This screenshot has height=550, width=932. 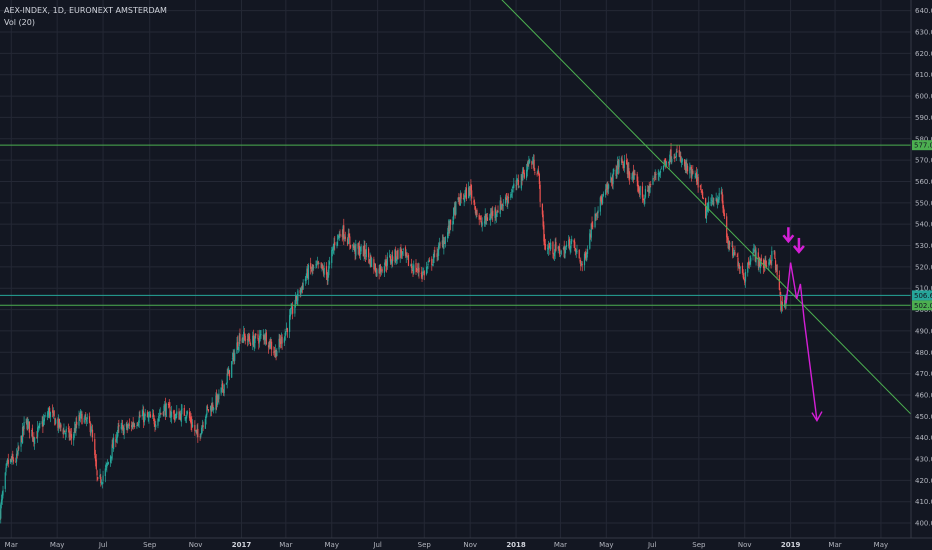 What do you see at coordinates (19, 22) in the screenshot?
I see `volume-indicator-label: Vol (20)` at bounding box center [19, 22].